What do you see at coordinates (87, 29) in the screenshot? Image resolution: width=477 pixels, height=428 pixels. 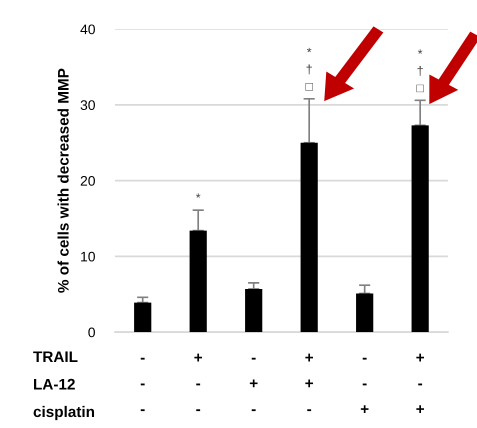 I see `y-tick-label: 40` at bounding box center [87, 29].